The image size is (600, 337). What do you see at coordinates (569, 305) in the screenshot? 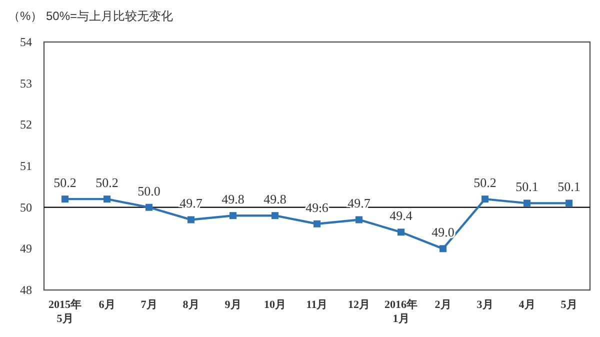
I see `x-tick-label: 5月` at bounding box center [569, 305].